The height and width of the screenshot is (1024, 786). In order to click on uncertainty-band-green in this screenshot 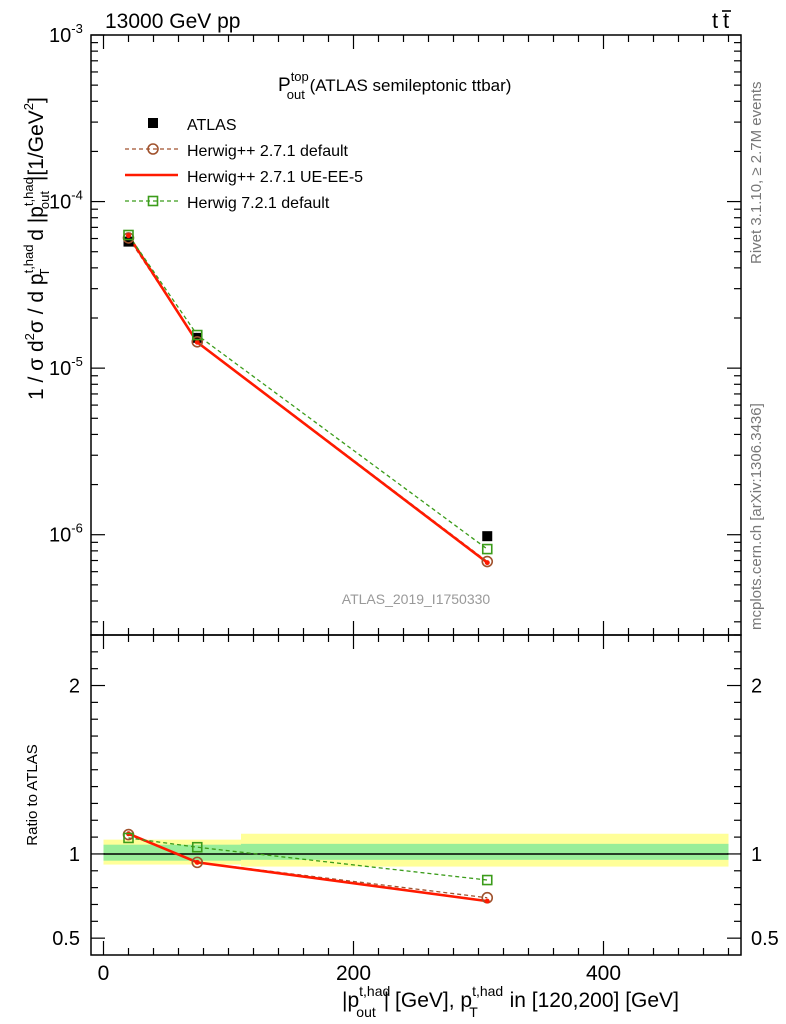, I will do `click(485, 851)`.